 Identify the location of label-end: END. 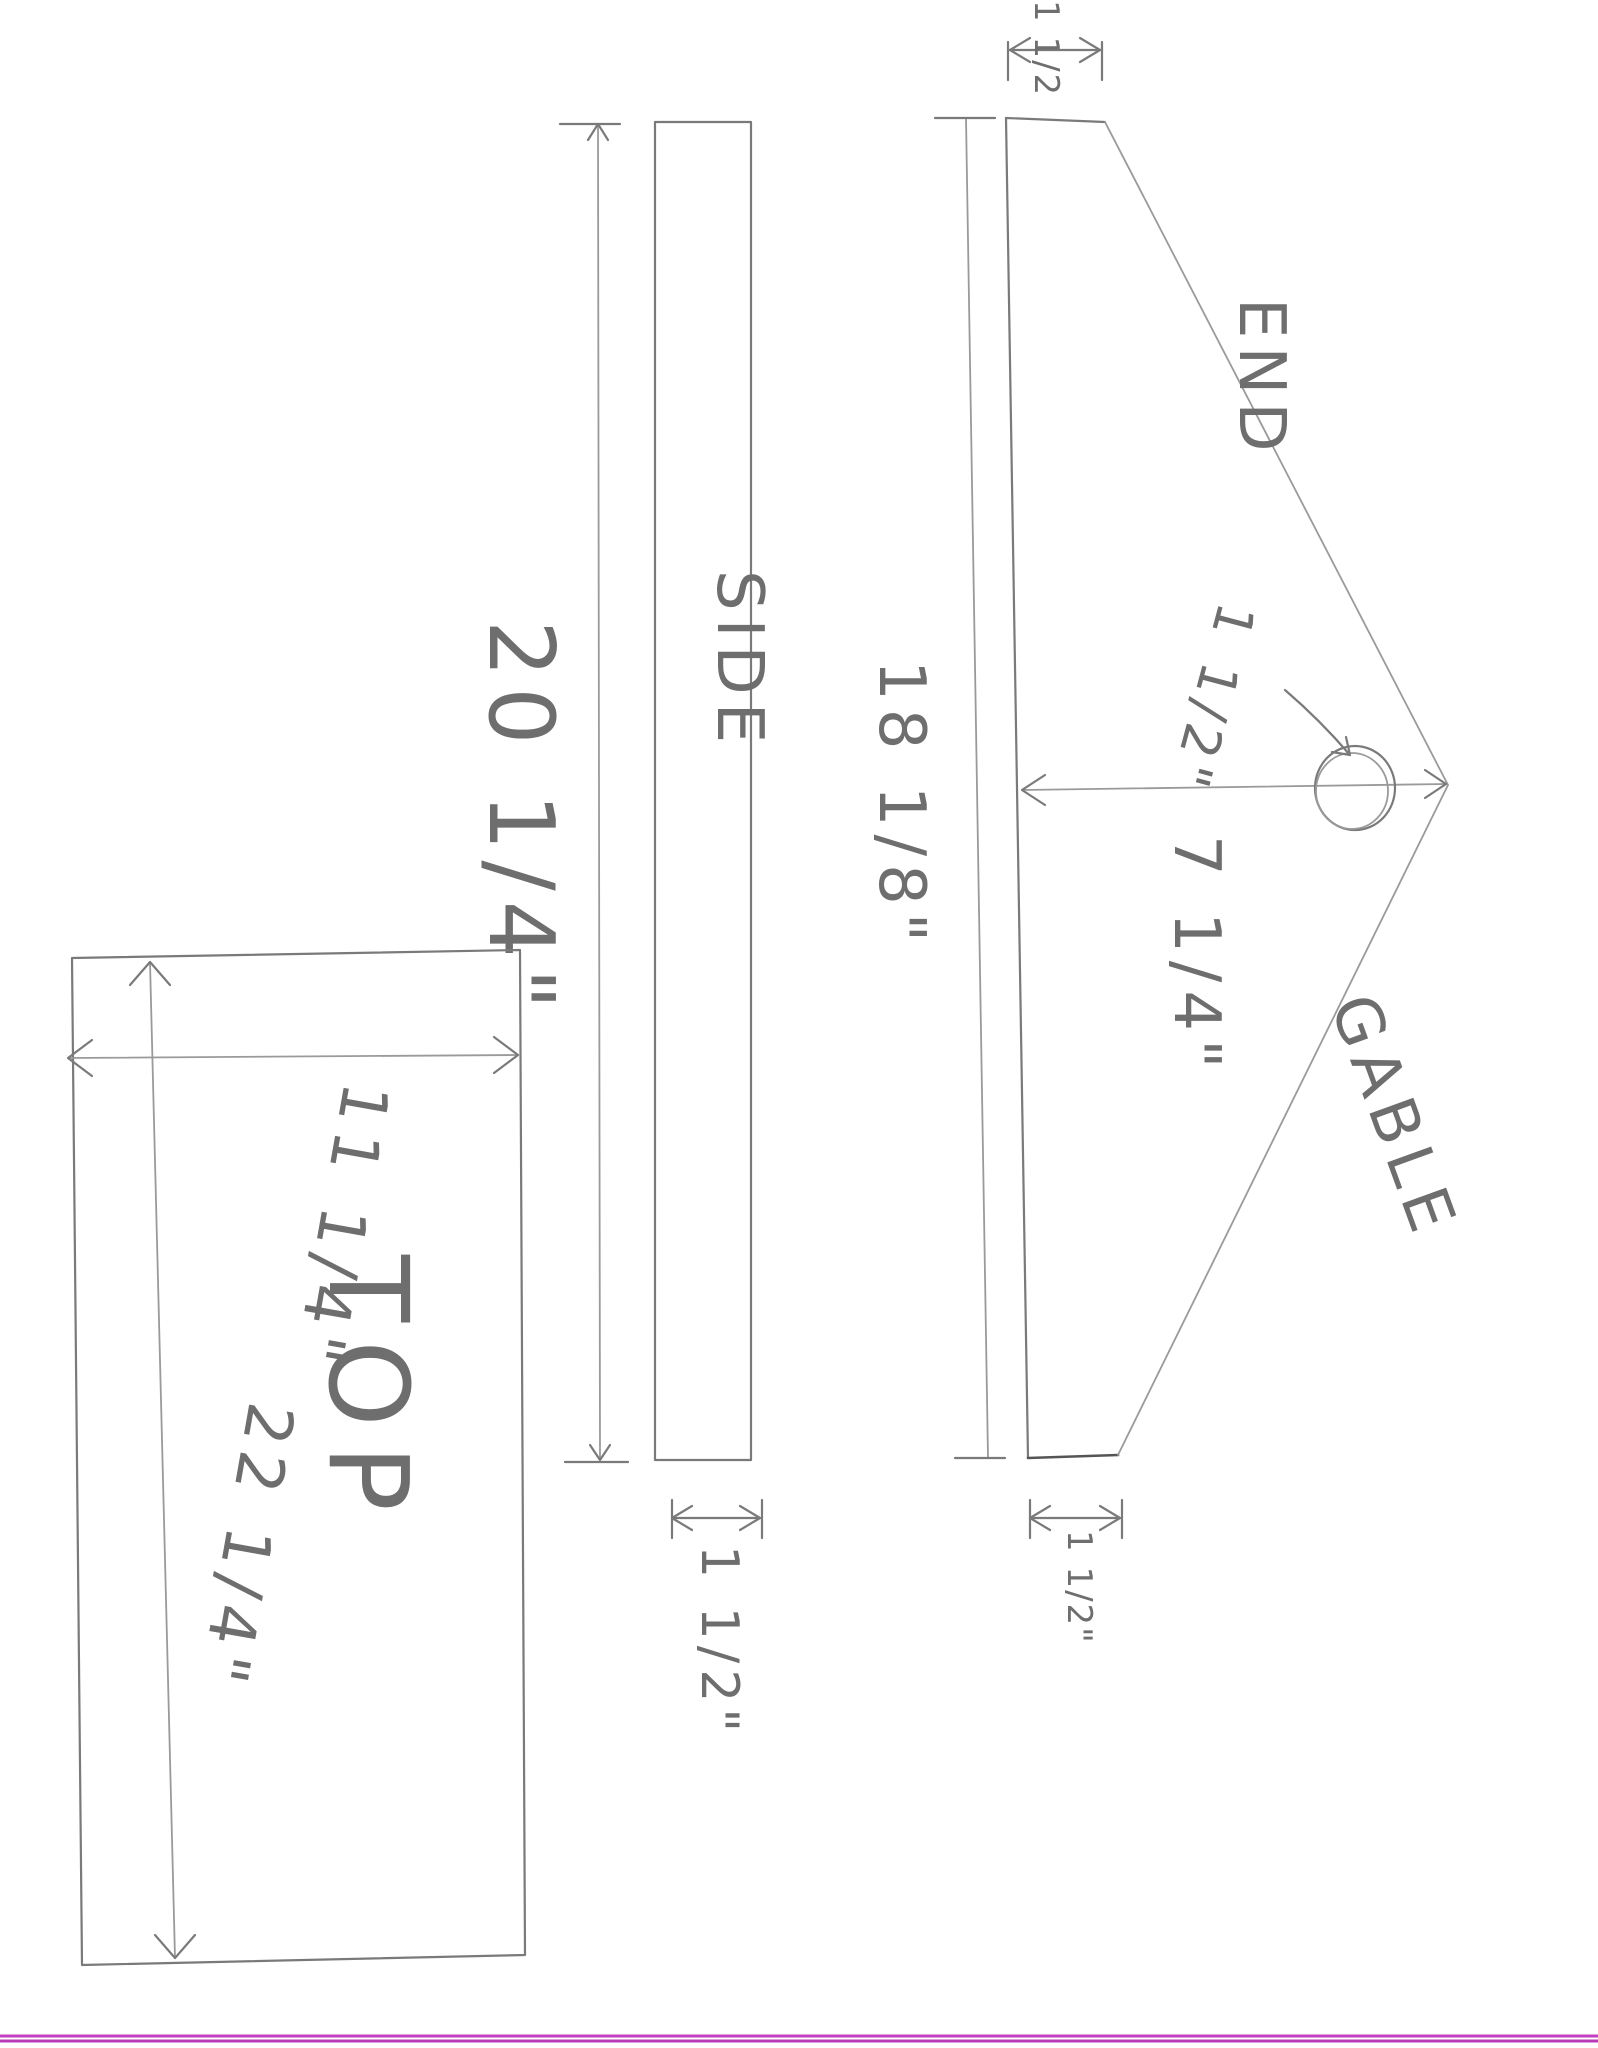
(1261, 379).